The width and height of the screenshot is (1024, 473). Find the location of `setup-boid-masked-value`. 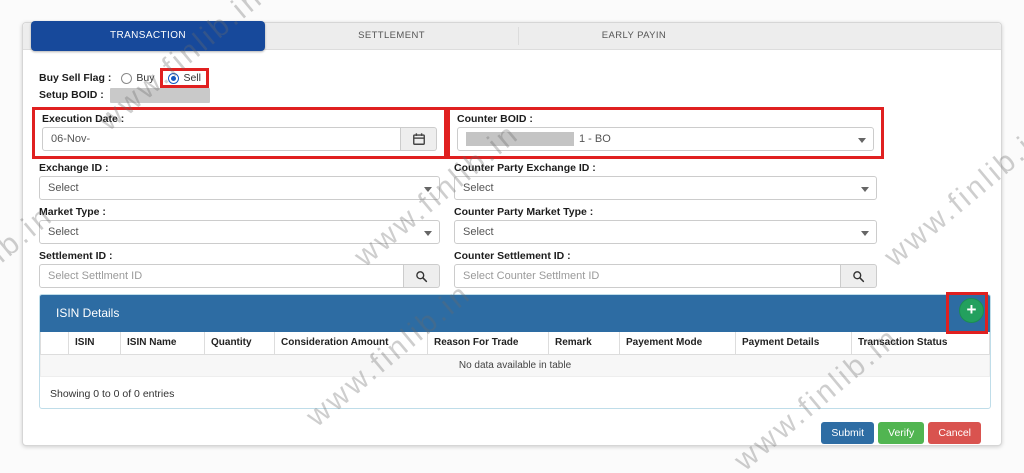

setup-boid-masked-value is located at coordinates (159, 95).